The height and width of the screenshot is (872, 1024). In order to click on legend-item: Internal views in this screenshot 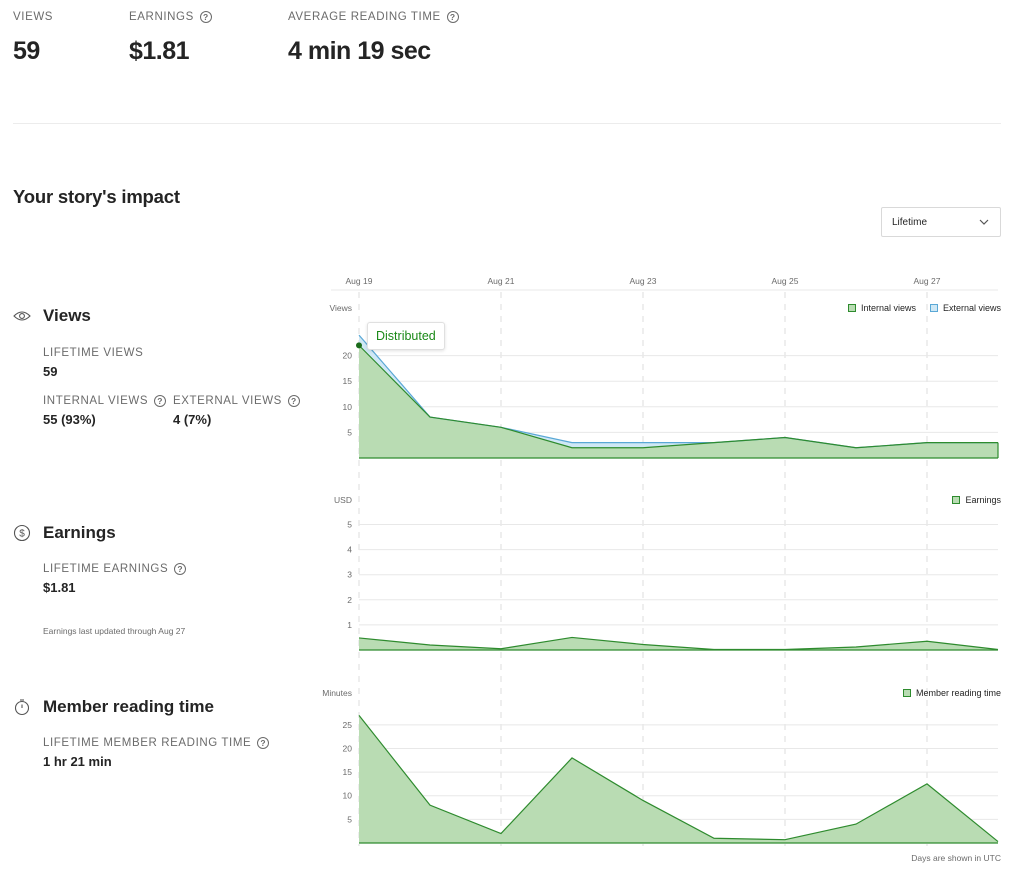, I will do `click(881, 308)`.